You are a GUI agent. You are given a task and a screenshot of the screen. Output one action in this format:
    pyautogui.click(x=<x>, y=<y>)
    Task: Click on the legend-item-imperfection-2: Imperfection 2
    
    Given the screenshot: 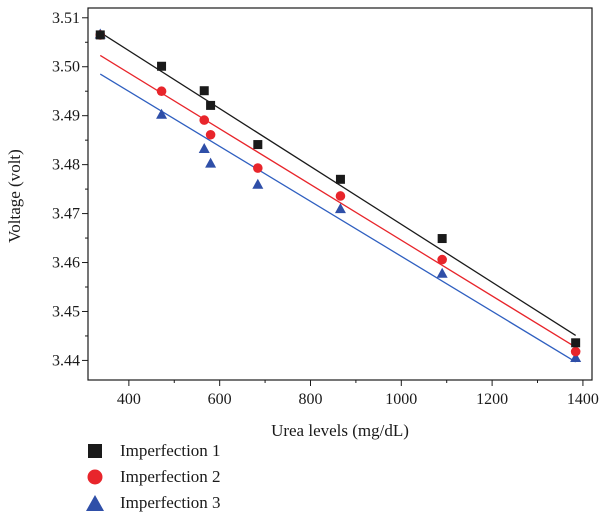 What is the action you would take?
    pyautogui.click(x=152, y=477)
    